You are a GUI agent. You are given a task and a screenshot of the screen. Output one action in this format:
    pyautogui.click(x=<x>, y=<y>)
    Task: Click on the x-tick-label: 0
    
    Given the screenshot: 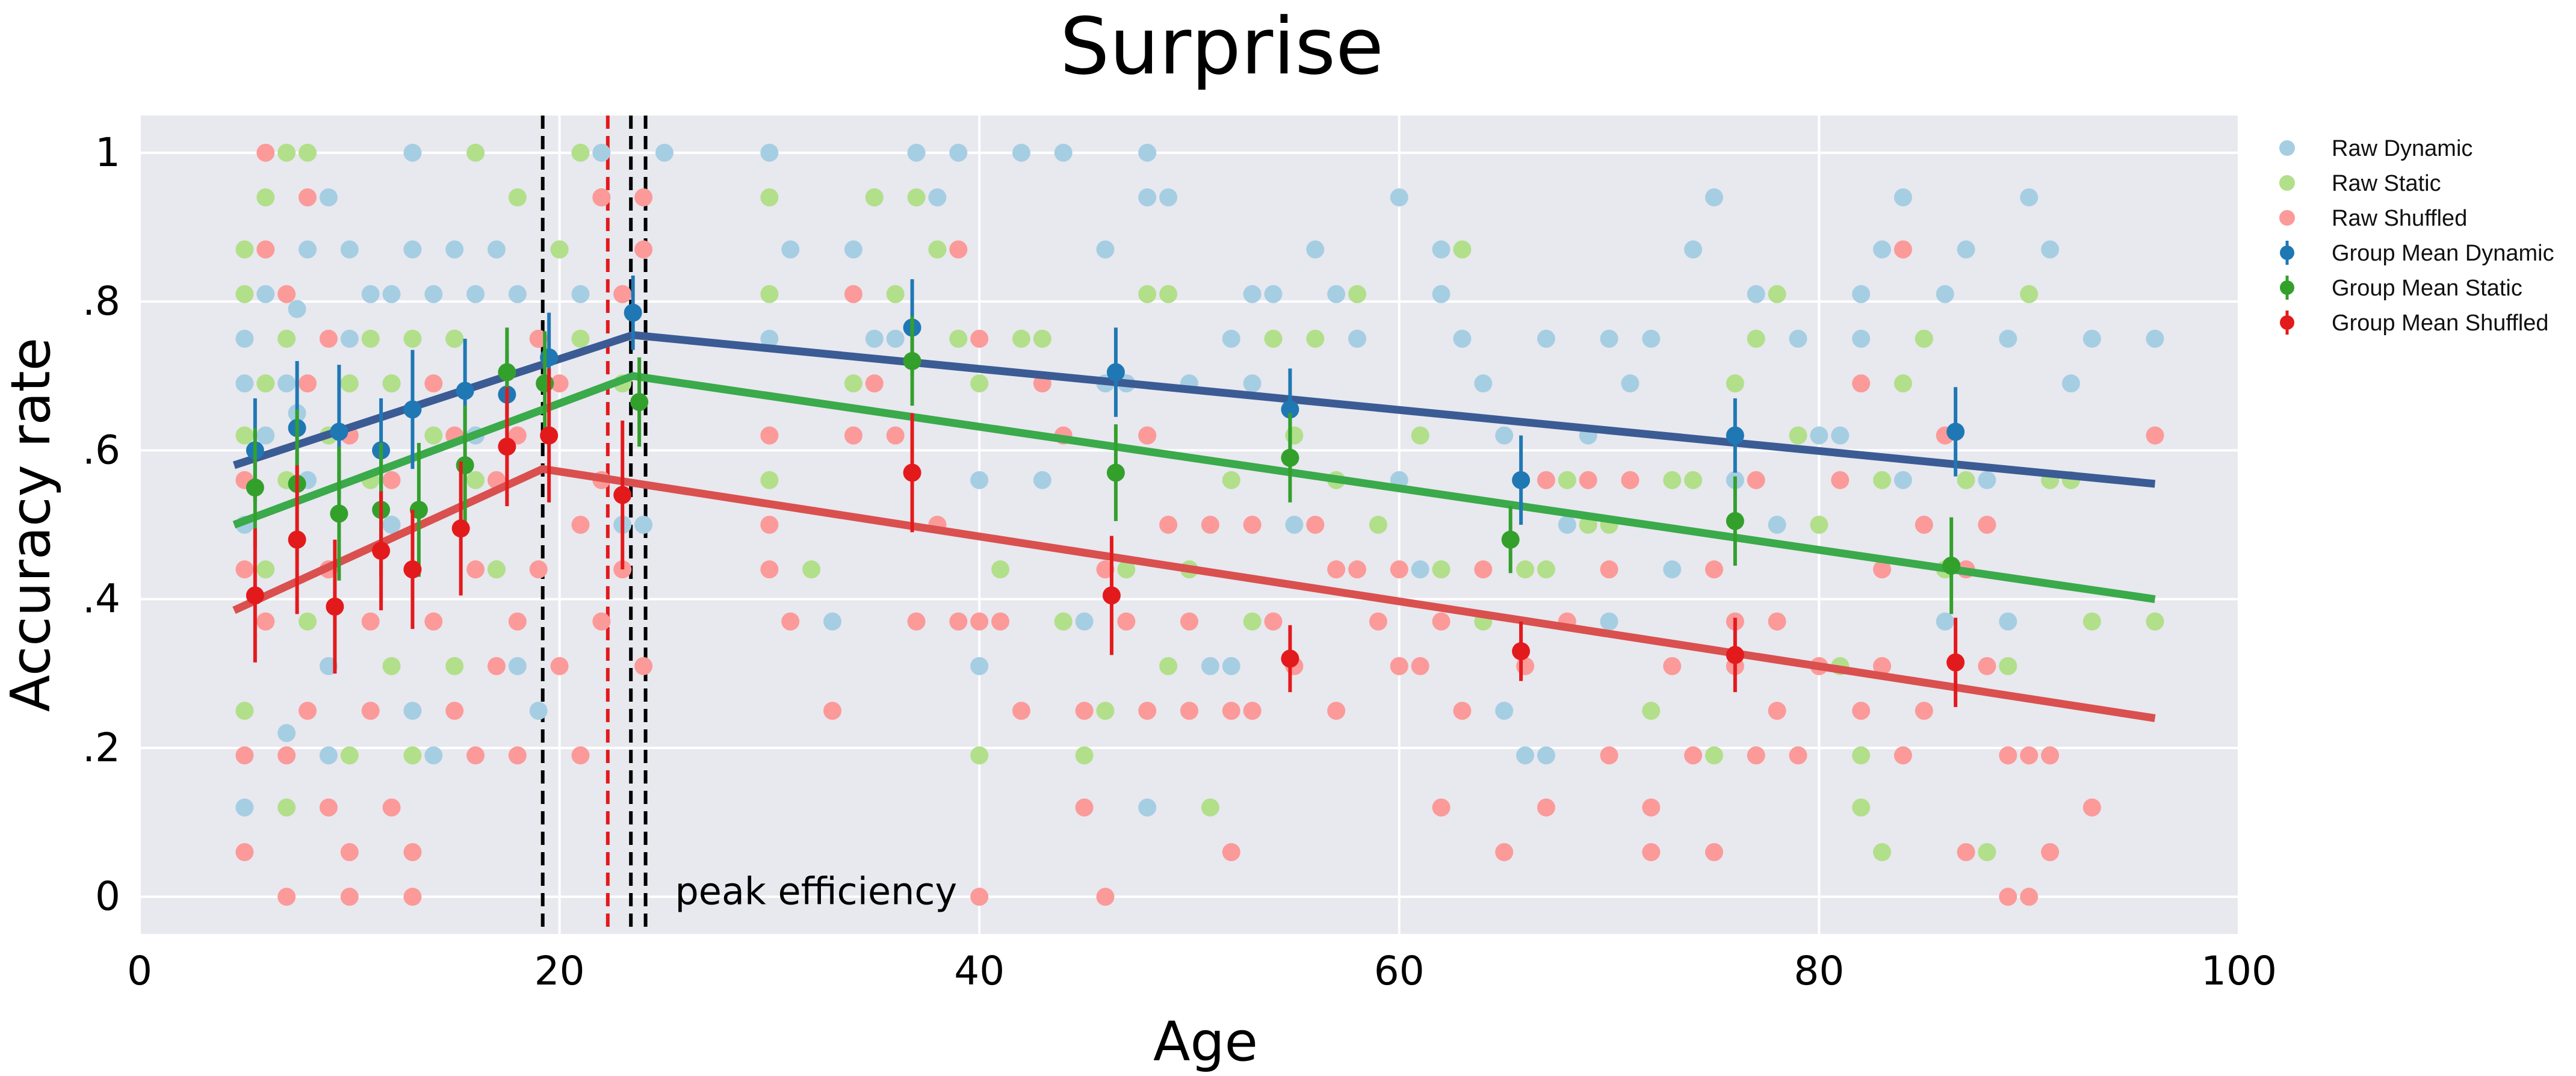 What is the action you would take?
    pyautogui.click(x=139, y=971)
    